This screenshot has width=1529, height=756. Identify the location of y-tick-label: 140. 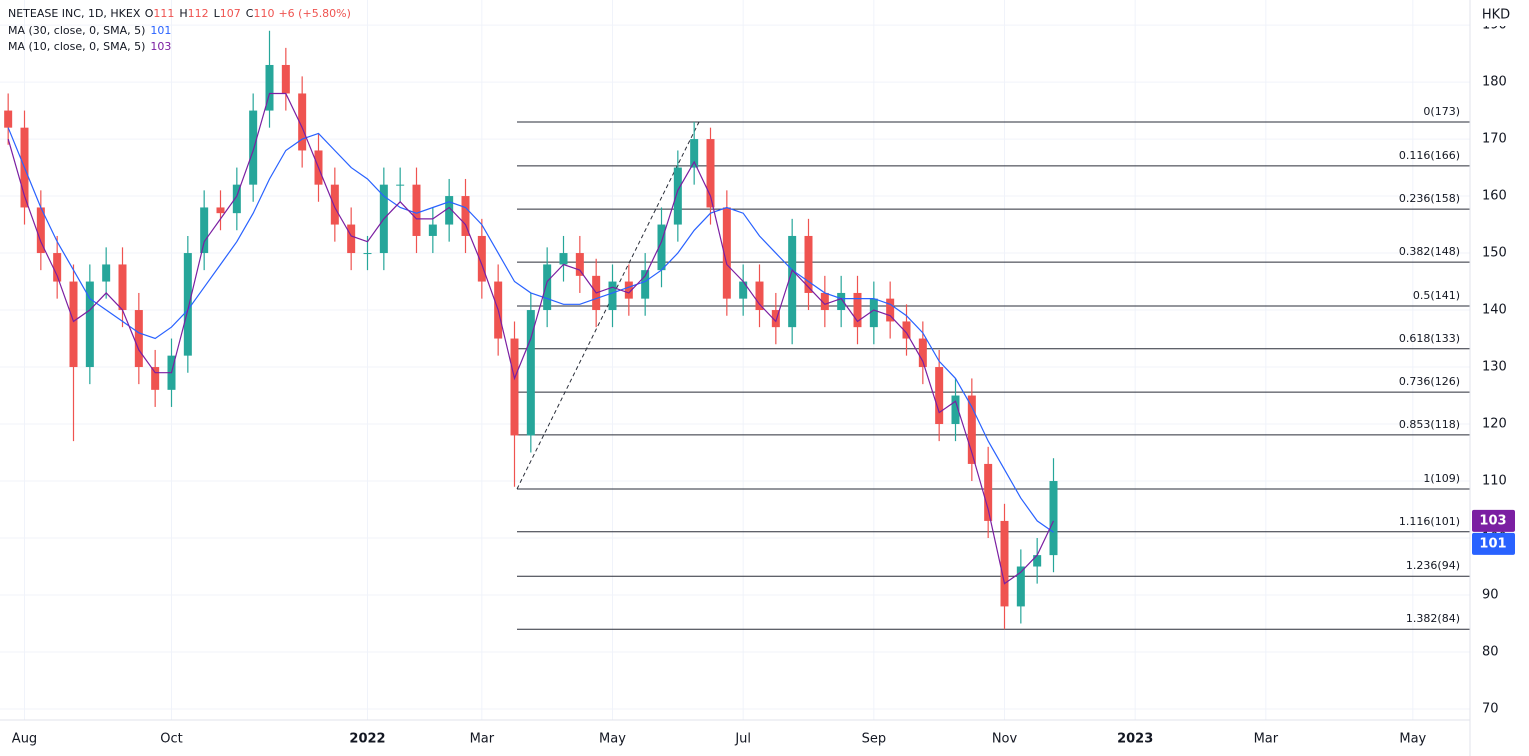
(1494, 310).